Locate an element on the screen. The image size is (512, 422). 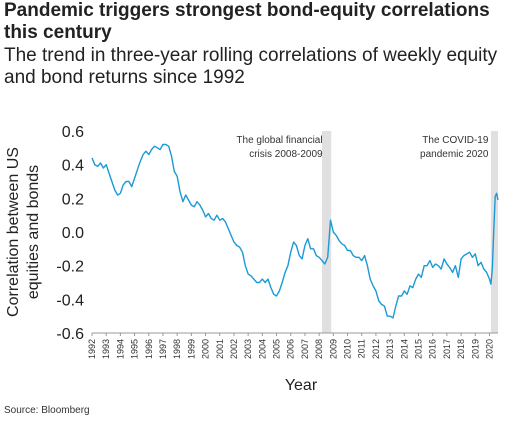
x-tick-label: 2000 is located at coordinates (206, 349).